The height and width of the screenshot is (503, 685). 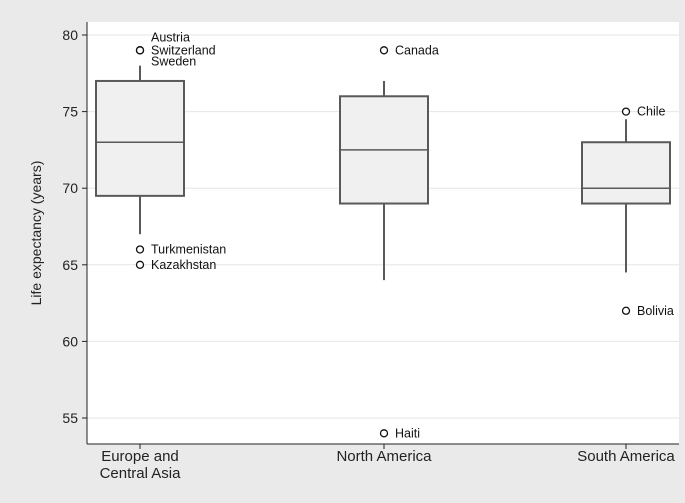 I want to click on x-category-label: South America, so click(x=626, y=456).